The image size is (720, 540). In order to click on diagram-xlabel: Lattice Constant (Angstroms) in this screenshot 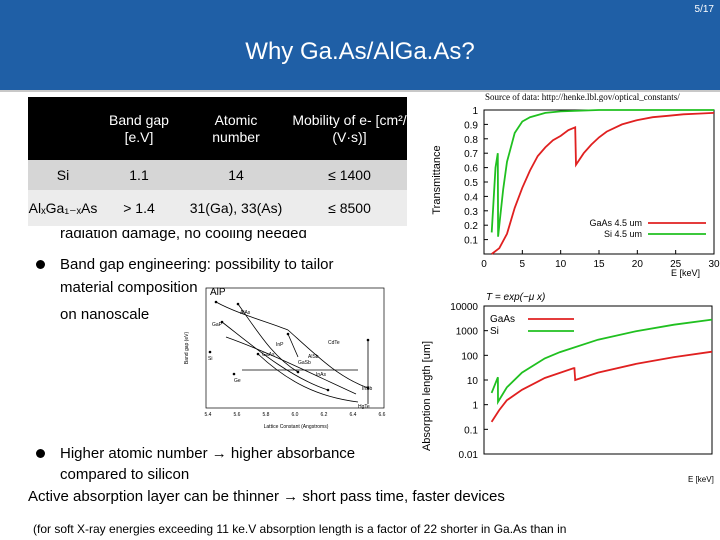, I will do `click(296, 427)`.